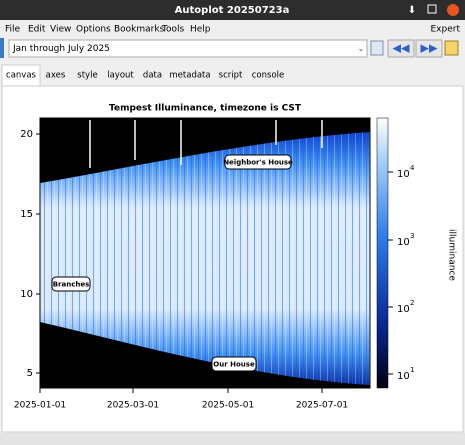 The height and width of the screenshot is (445, 465). Describe the element at coordinates (232, 439) in the screenshot. I see `status-bar` at that location.